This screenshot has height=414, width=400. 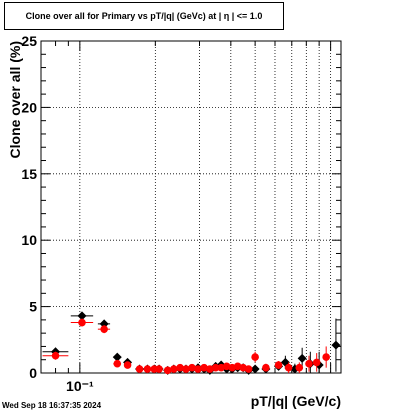 I want to click on y-axis-label: Clone over all (%), so click(x=15, y=99).